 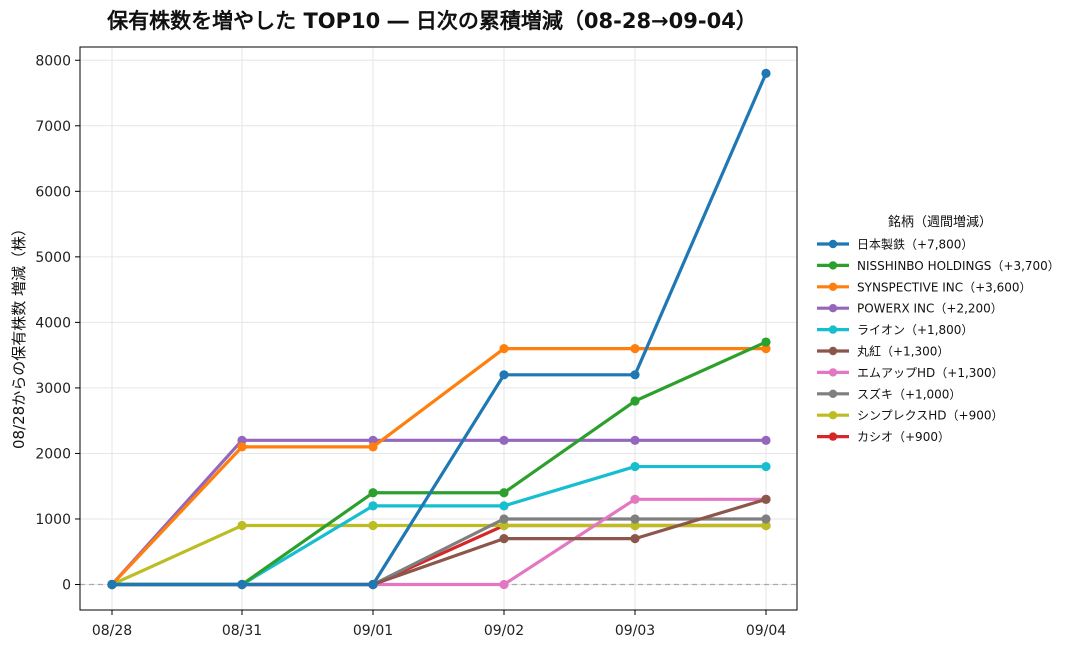 I want to click on legend-label: SYNSPECTIVE INC（+3,600）, so click(x=944, y=287).